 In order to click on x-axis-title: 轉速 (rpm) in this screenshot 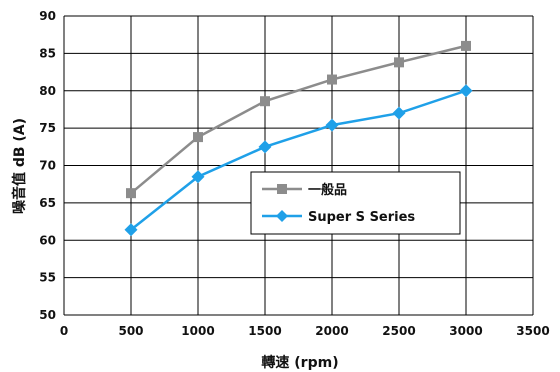, I will do `click(299, 362)`.